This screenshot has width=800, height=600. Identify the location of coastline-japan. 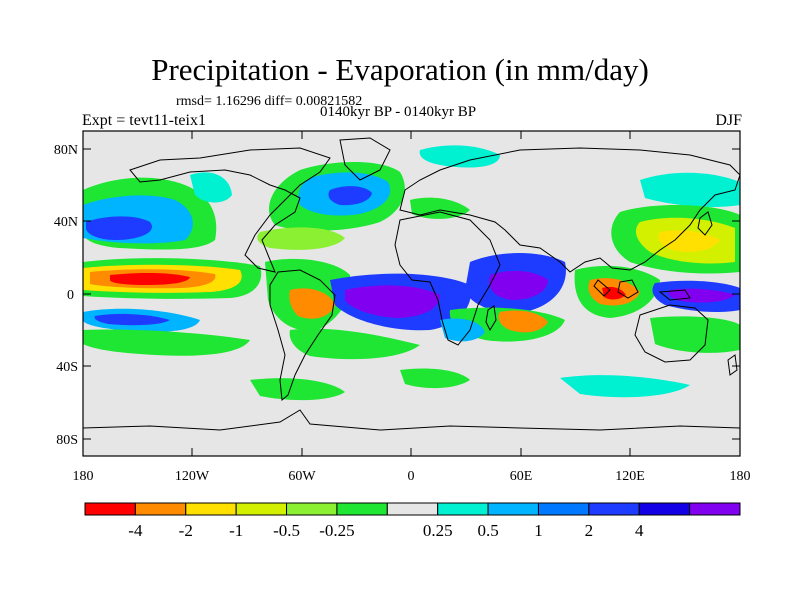
(705, 223).